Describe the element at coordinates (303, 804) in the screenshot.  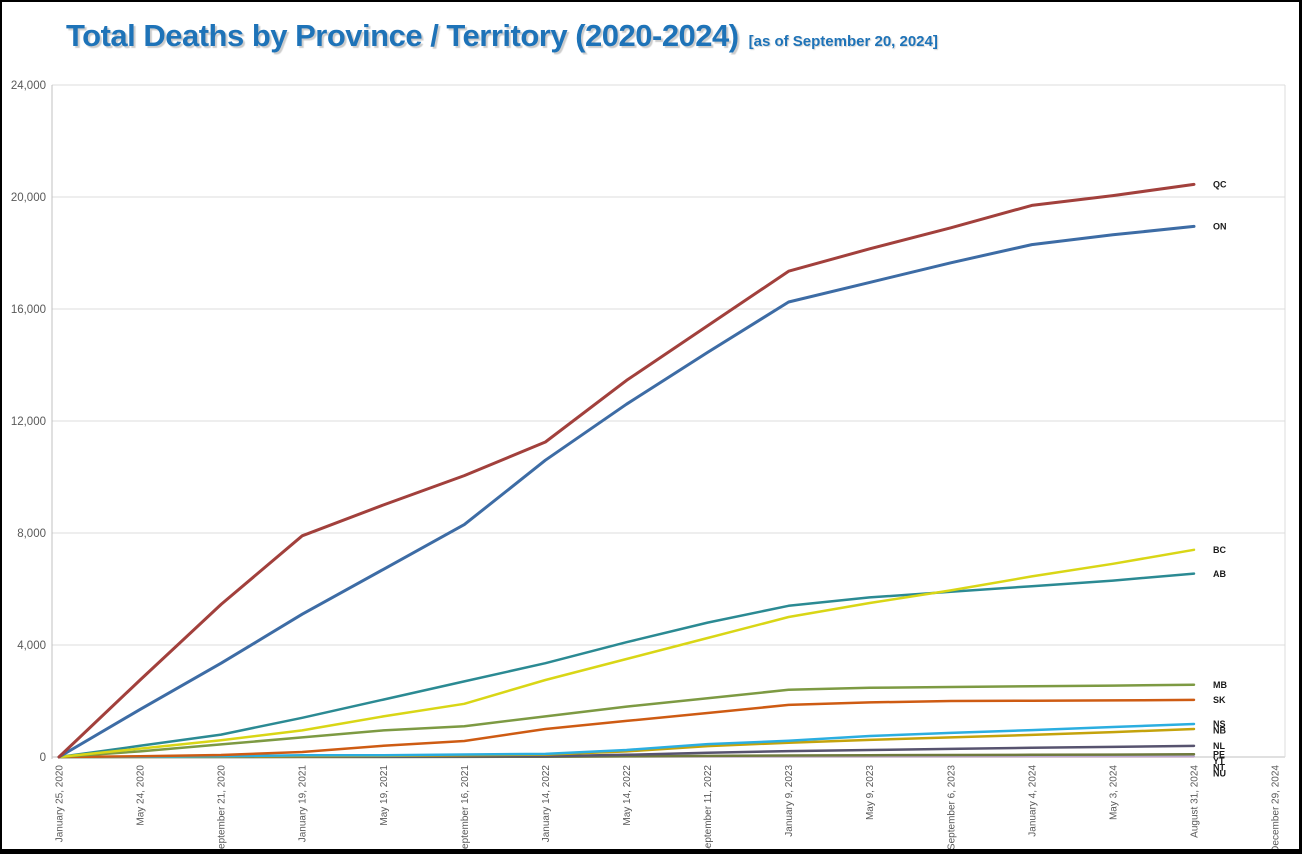
I see `x-axis-tick-label: January 19, 2021` at that location.